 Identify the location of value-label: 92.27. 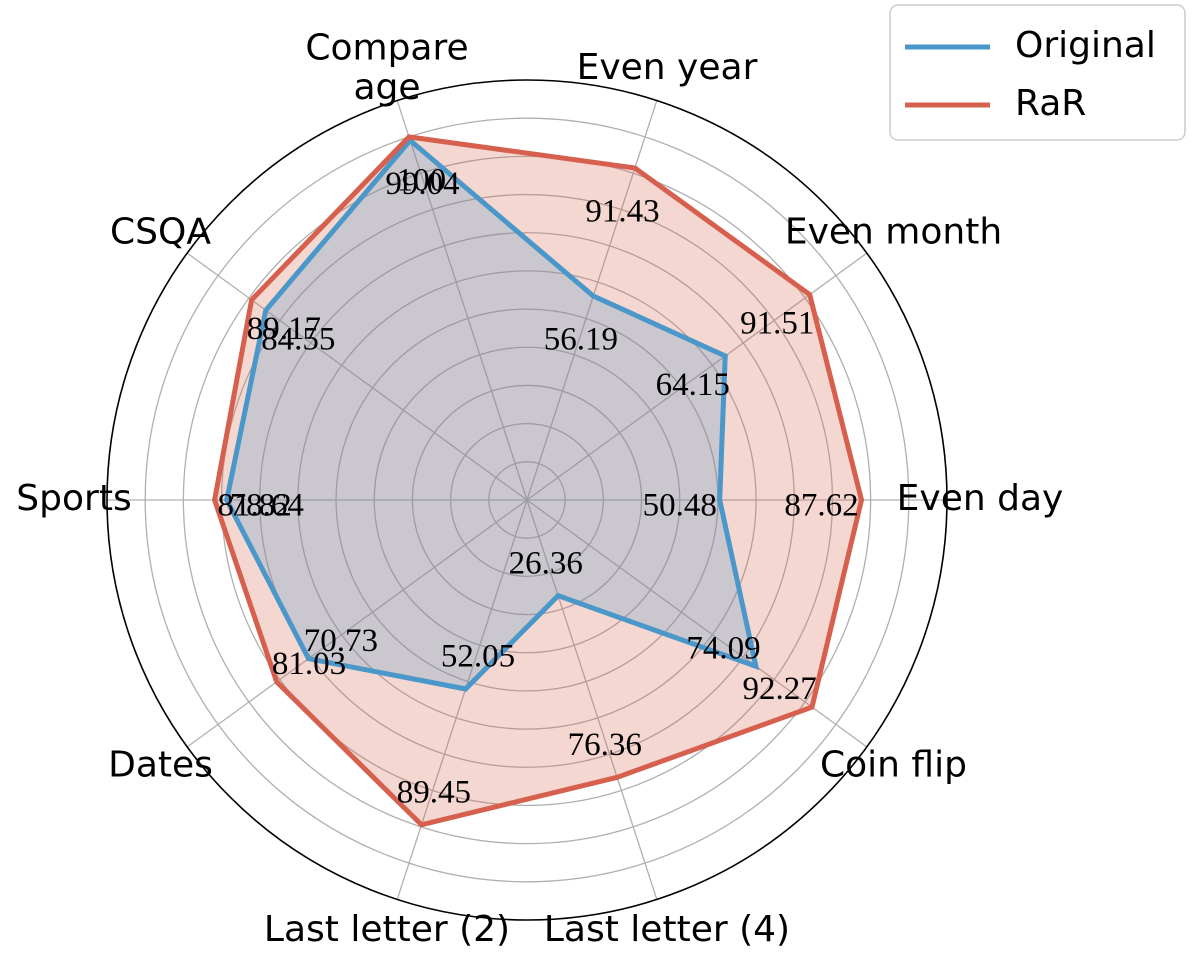
(780, 689).